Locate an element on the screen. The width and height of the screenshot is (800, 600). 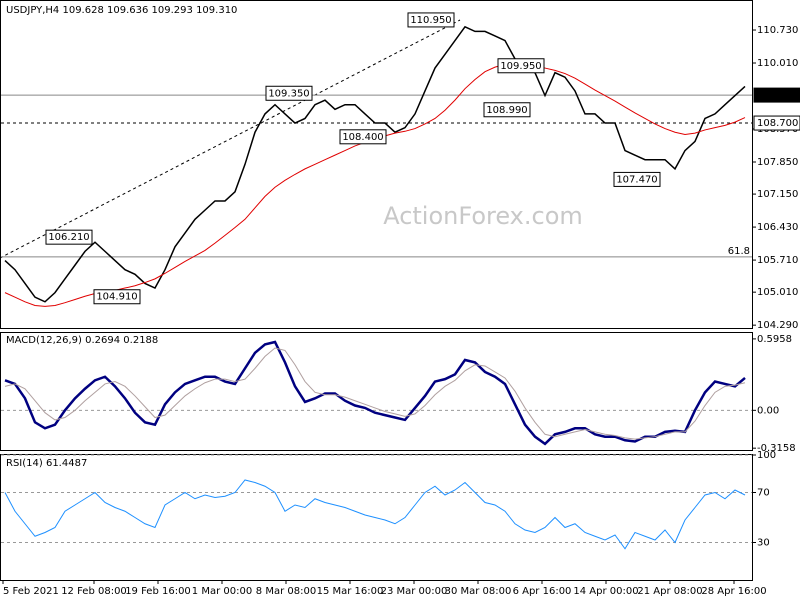
annotation-label: 106.210 is located at coordinates (68, 237).